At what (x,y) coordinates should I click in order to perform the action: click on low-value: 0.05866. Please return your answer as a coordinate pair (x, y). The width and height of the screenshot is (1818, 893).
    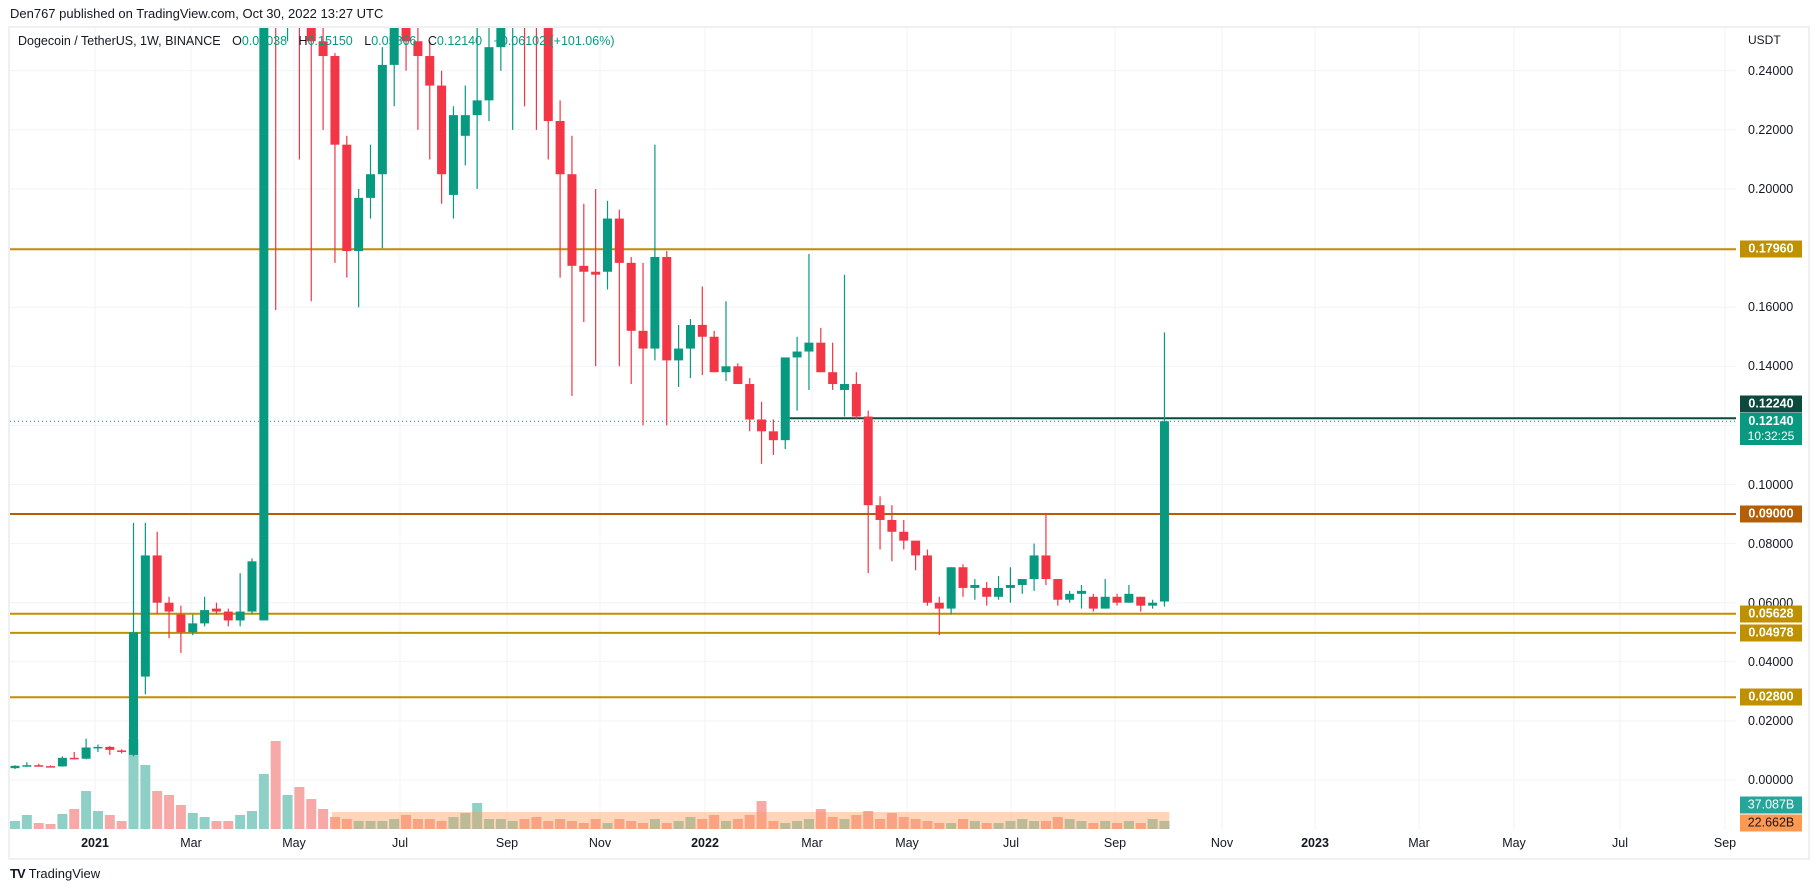
    Looking at the image, I should click on (394, 41).